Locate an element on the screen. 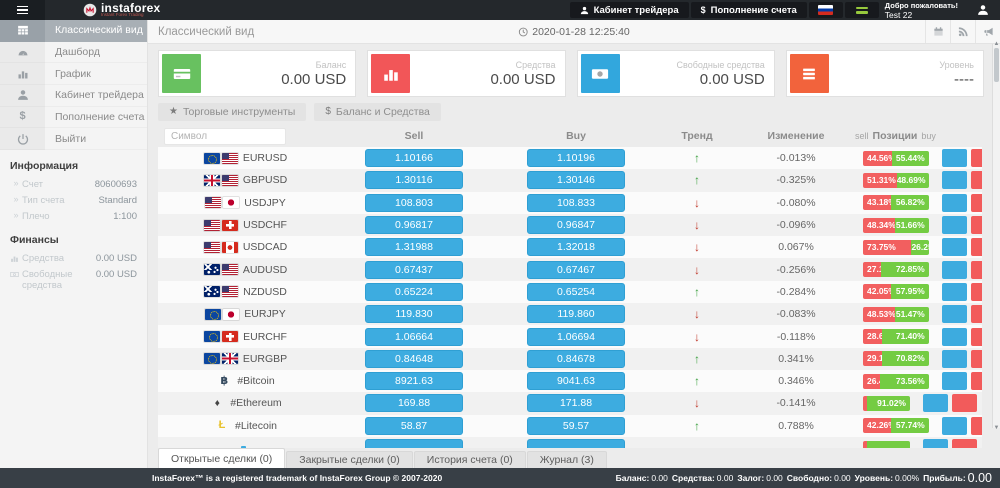  sell-button: 1.06664 is located at coordinates (414, 336).